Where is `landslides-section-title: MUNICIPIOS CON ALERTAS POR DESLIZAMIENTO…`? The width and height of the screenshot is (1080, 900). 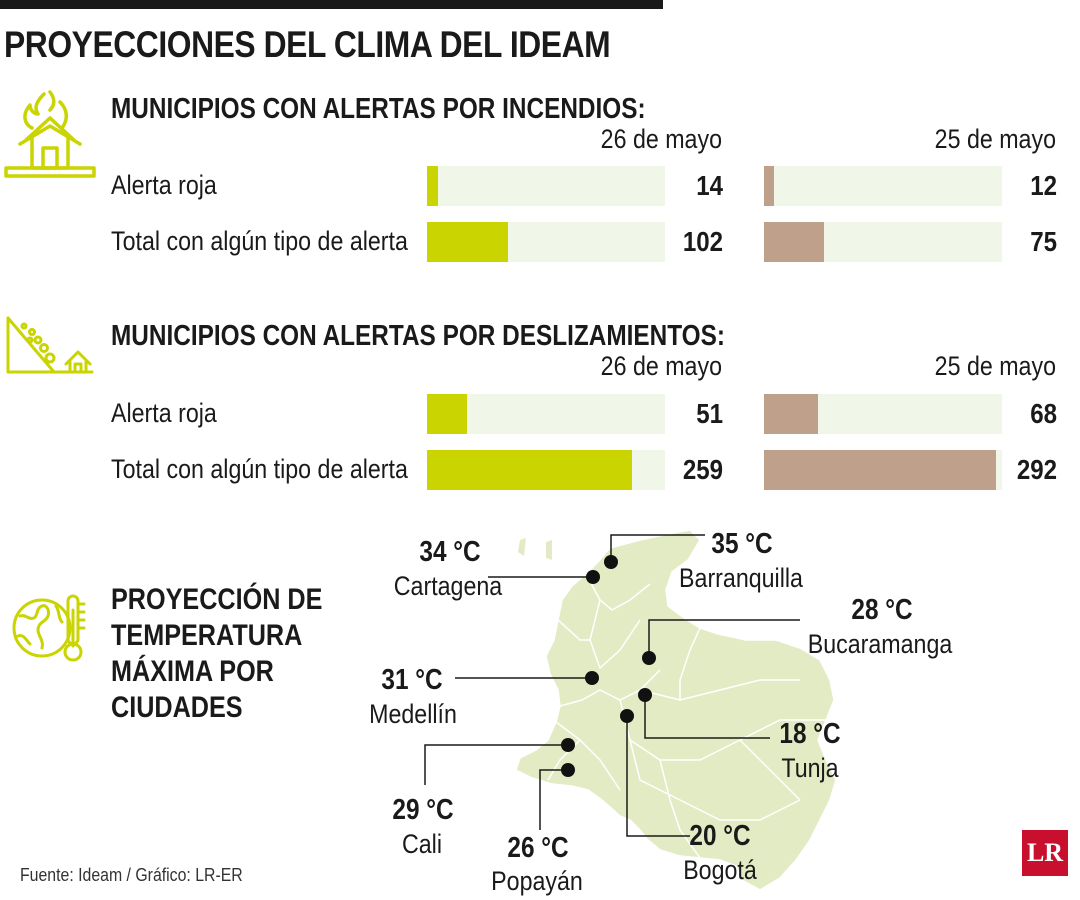 landslides-section-title: MUNICIPIOS CON ALERTAS POR DESLIZAMIENTO… is located at coordinates (418, 336).